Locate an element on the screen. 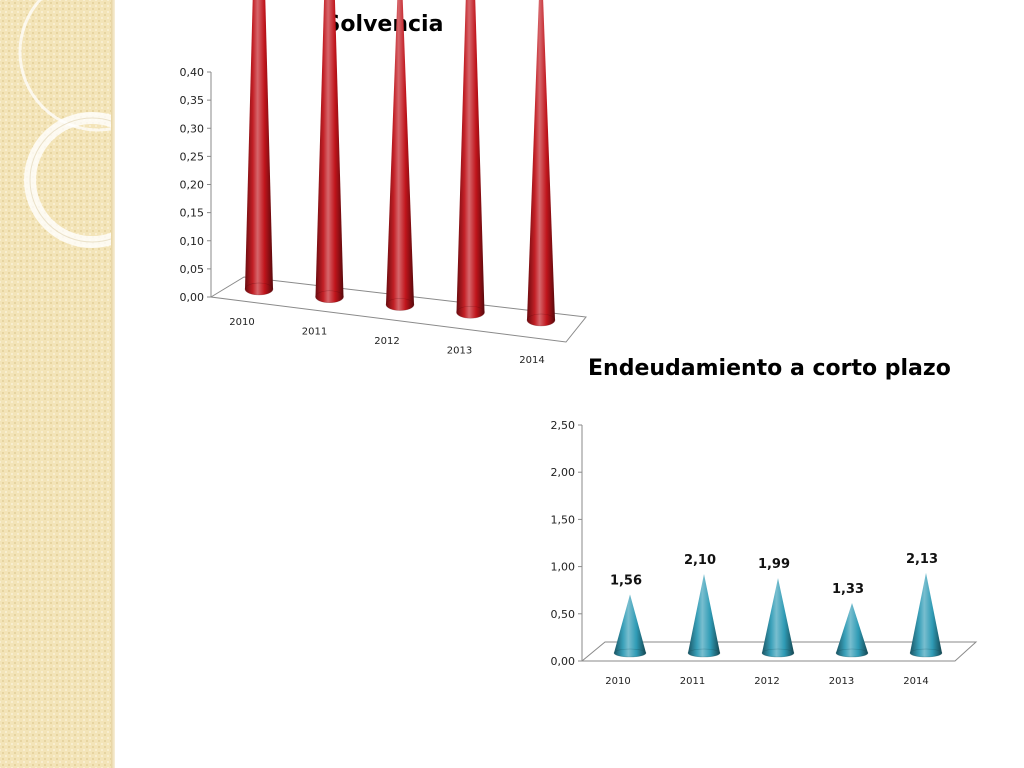  data-label-2014: 2,13 is located at coordinates (922, 559).